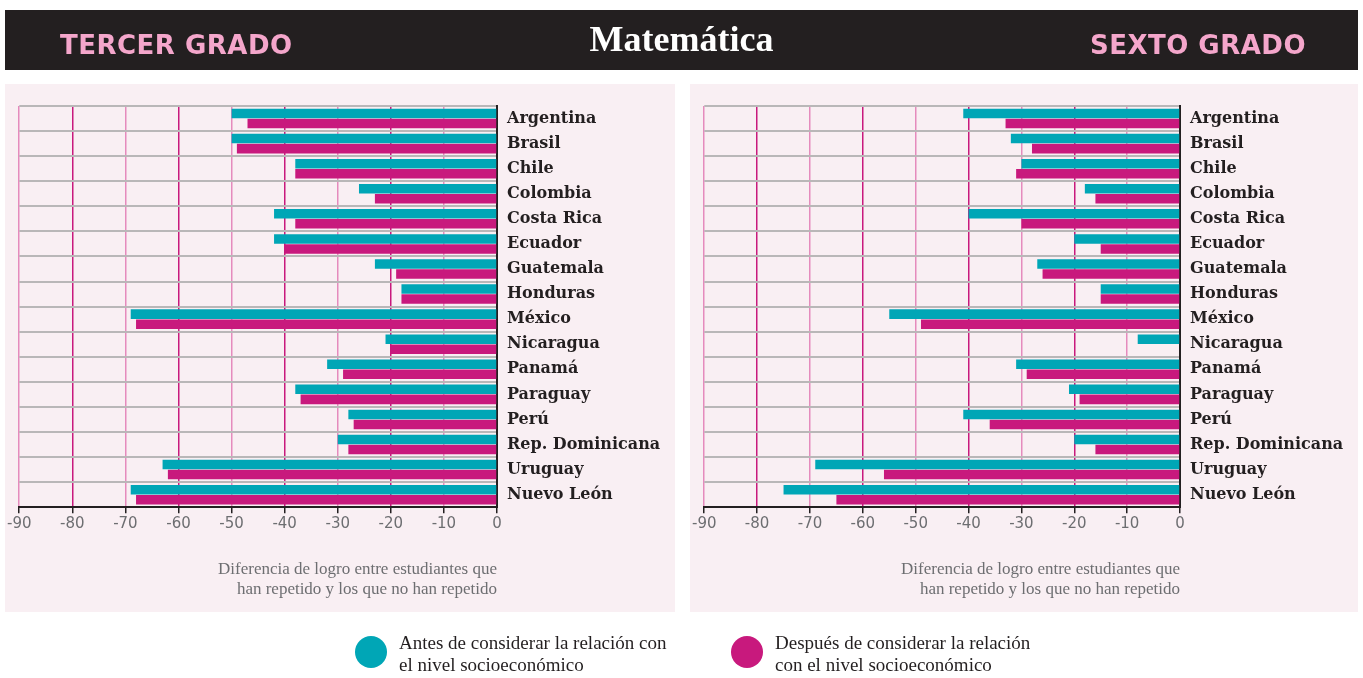 This screenshot has height=678, width=1363. What do you see at coordinates (533, 654) in the screenshot?
I see `legend-label: Antes de considerar la relación con el nivel socioeconómico` at bounding box center [533, 654].